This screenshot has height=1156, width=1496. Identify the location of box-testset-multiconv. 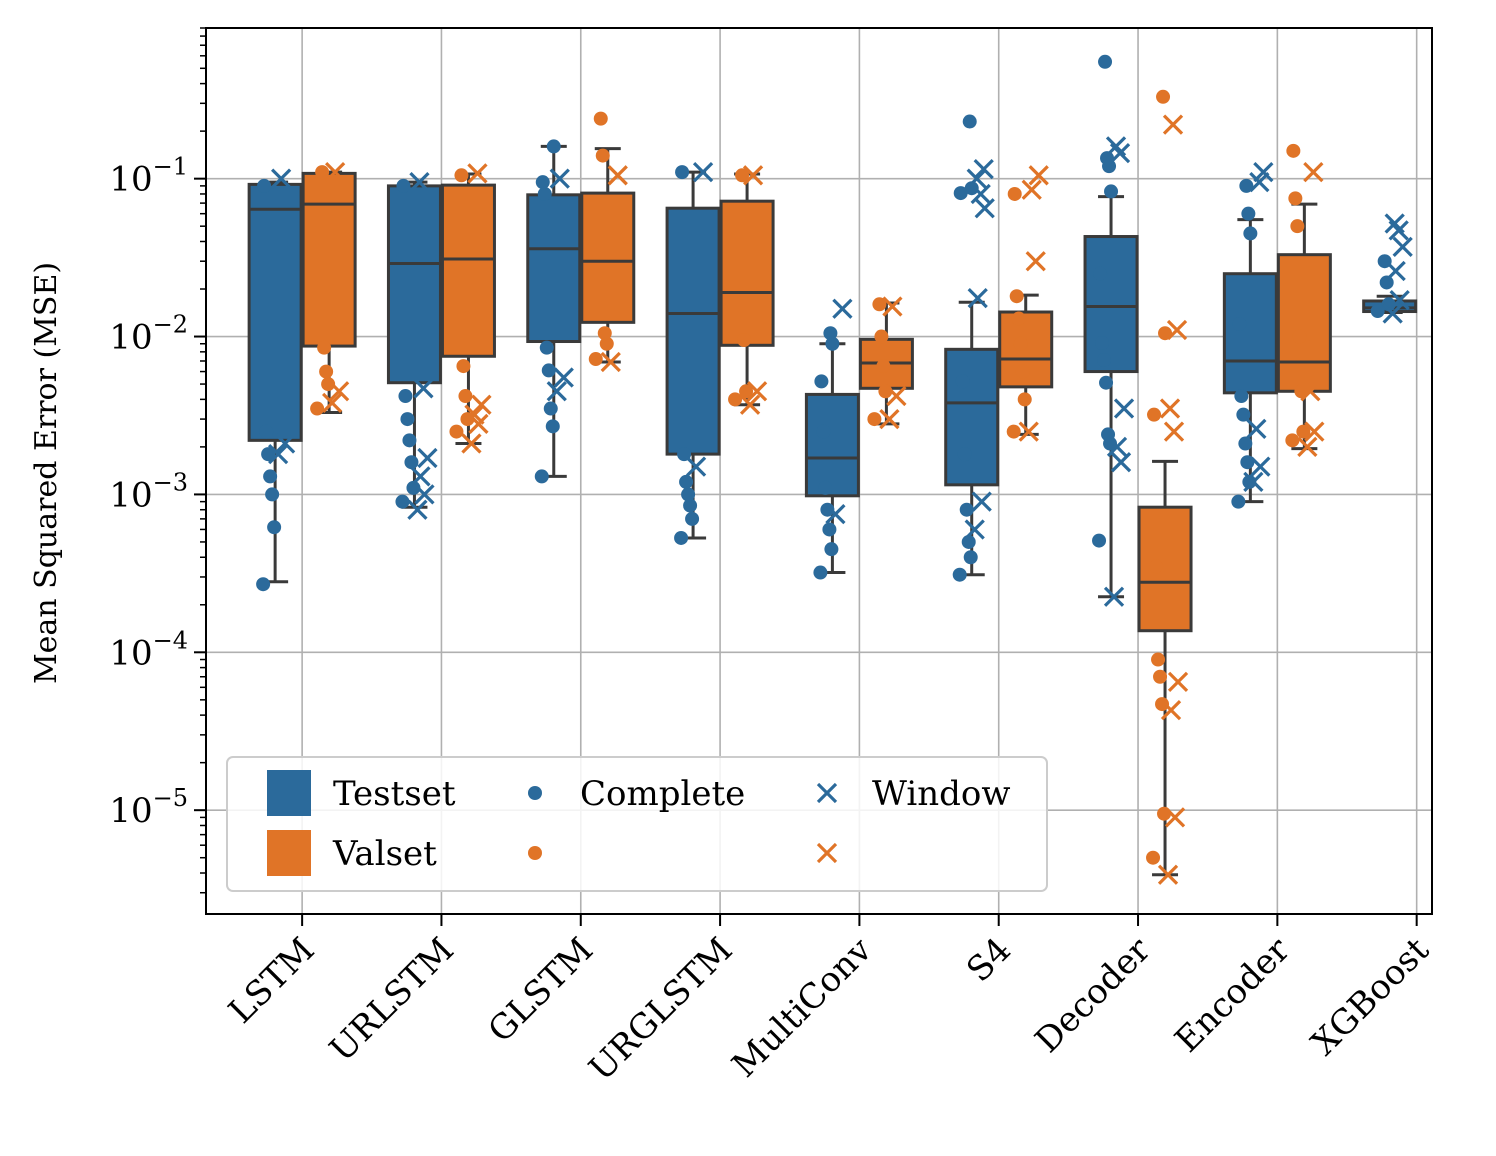
(832, 458).